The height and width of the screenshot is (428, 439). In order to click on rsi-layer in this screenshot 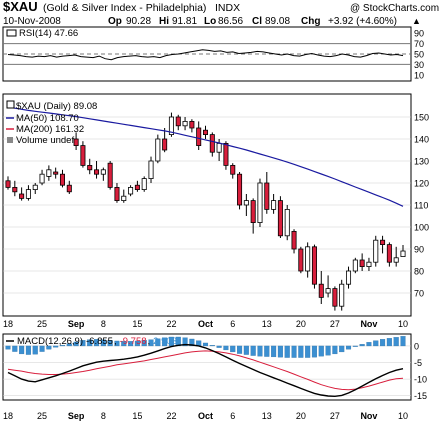, I will do `click(205, 55)`.